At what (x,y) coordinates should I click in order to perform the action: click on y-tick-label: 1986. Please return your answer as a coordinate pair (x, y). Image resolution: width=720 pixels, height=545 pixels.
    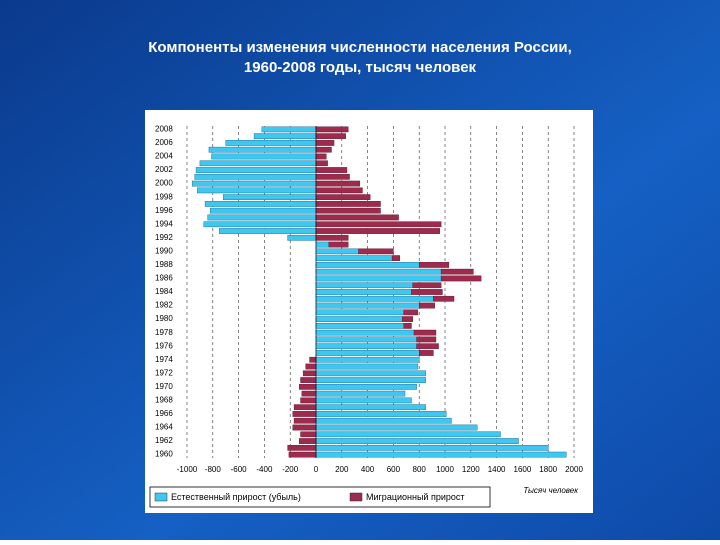
    Looking at the image, I should click on (164, 278).